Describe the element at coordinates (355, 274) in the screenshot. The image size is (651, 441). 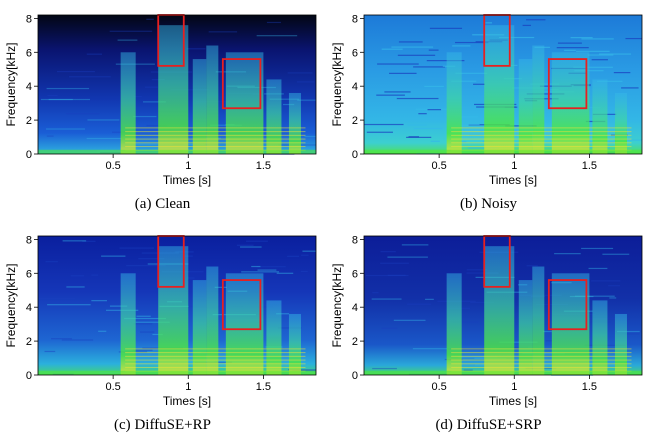
I see `y-tick-label: 6` at that location.